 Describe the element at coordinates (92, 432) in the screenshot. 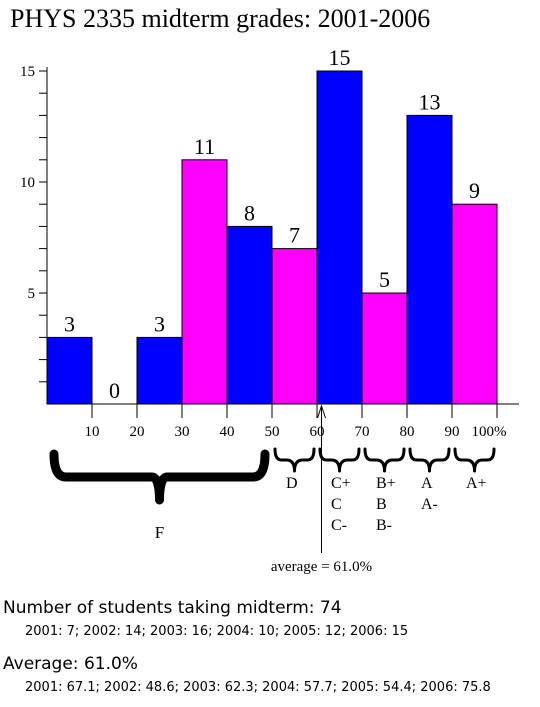

I see `x-tick-label: 10` at that location.